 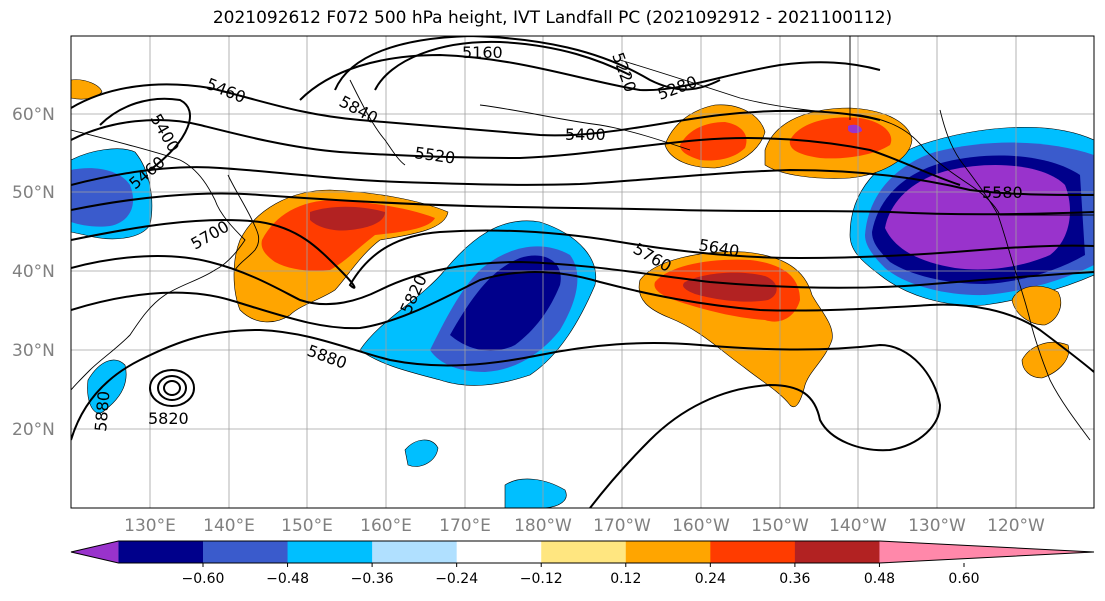 I want to click on latitude-label: 50°N, so click(x=33, y=193).